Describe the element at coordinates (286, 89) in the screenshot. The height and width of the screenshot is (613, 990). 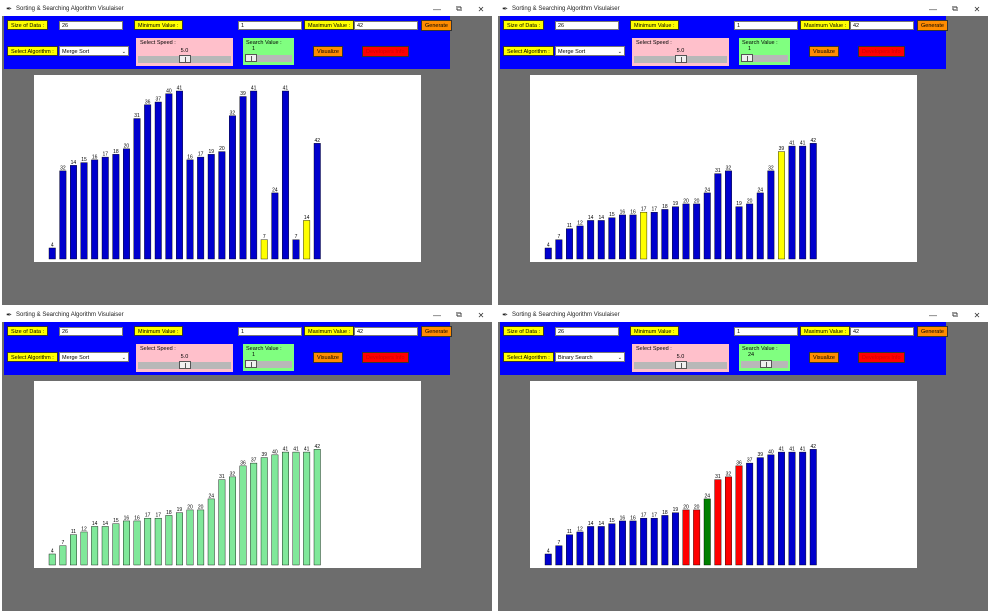
I see `bar-label-23: 41` at that location.